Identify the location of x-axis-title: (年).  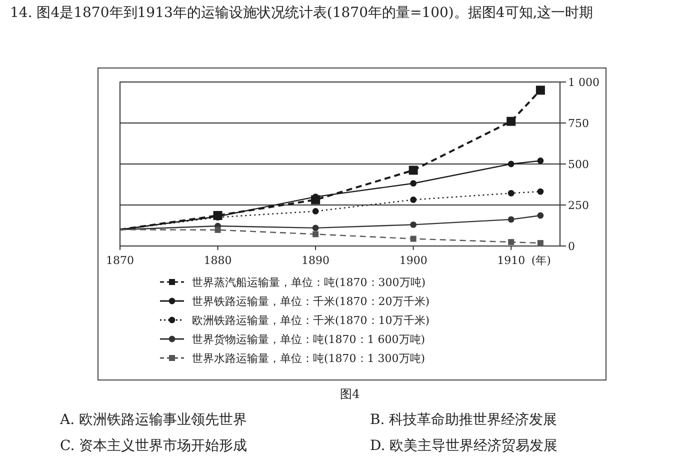
(541, 260).